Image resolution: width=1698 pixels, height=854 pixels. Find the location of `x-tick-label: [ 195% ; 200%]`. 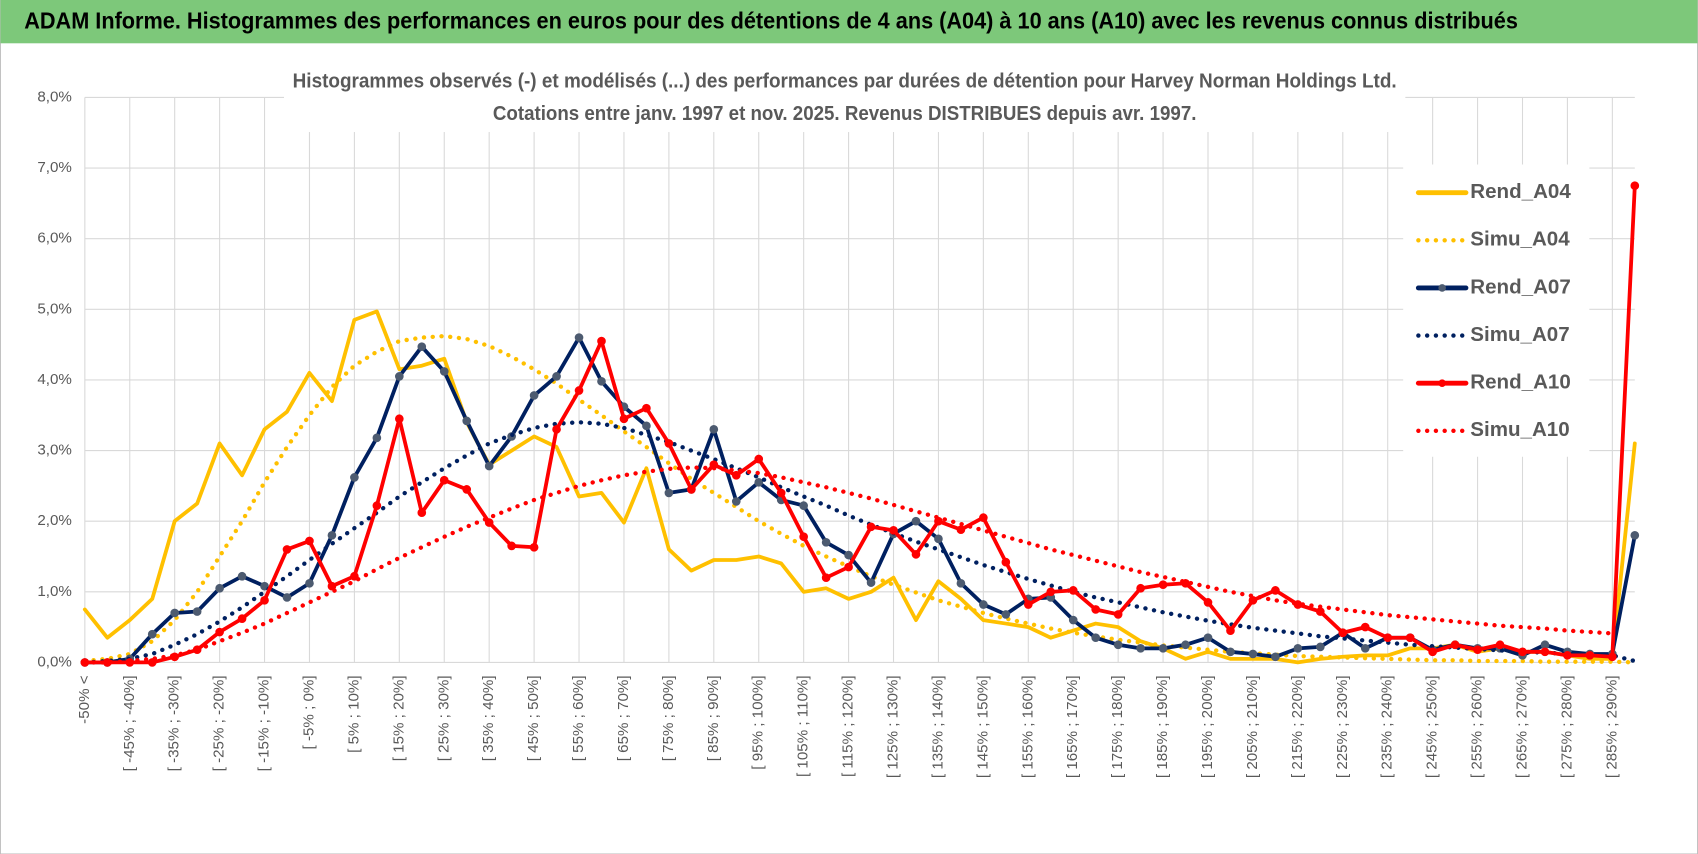

x-tick-label: [ 195% ; 200%] is located at coordinates (1207, 726).